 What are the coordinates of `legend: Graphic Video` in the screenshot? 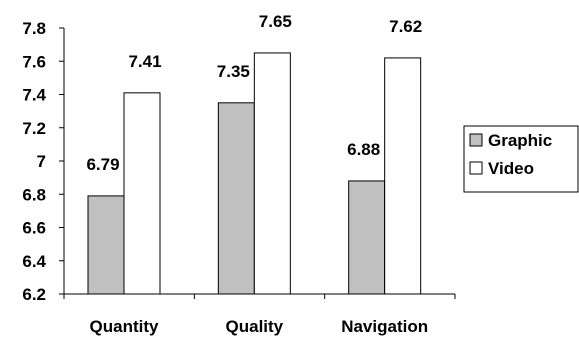 It's located at (521, 159).